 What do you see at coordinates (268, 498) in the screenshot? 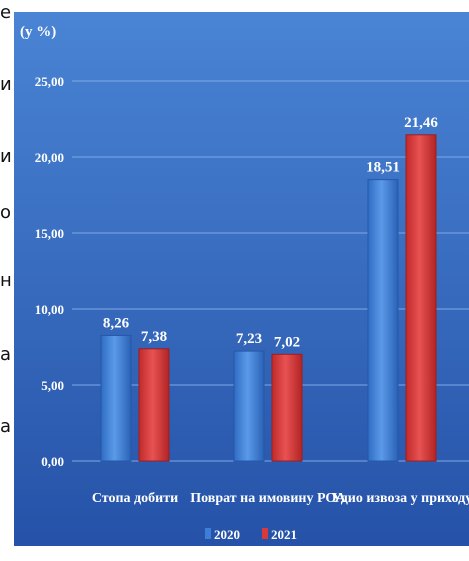
I see `x-category-label: Поврат на имовину РОА` at bounding box center [268, 498].